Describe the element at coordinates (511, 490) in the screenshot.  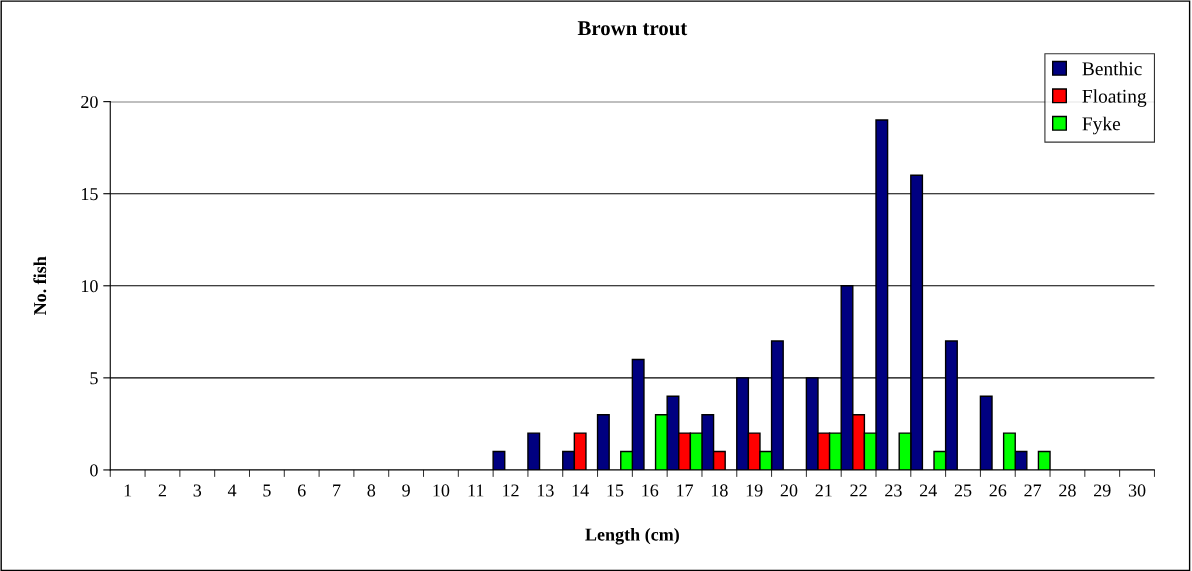
I see `x-tick-label: 12` at that location.